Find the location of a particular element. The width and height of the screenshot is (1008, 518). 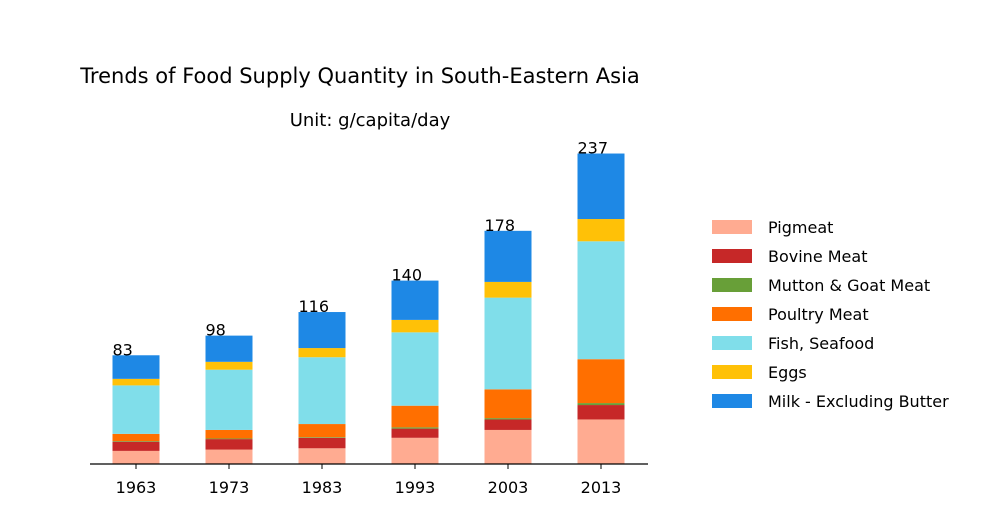

bar-segment-mutton-goat-meat-2003 is located at coordinates (508, 419).